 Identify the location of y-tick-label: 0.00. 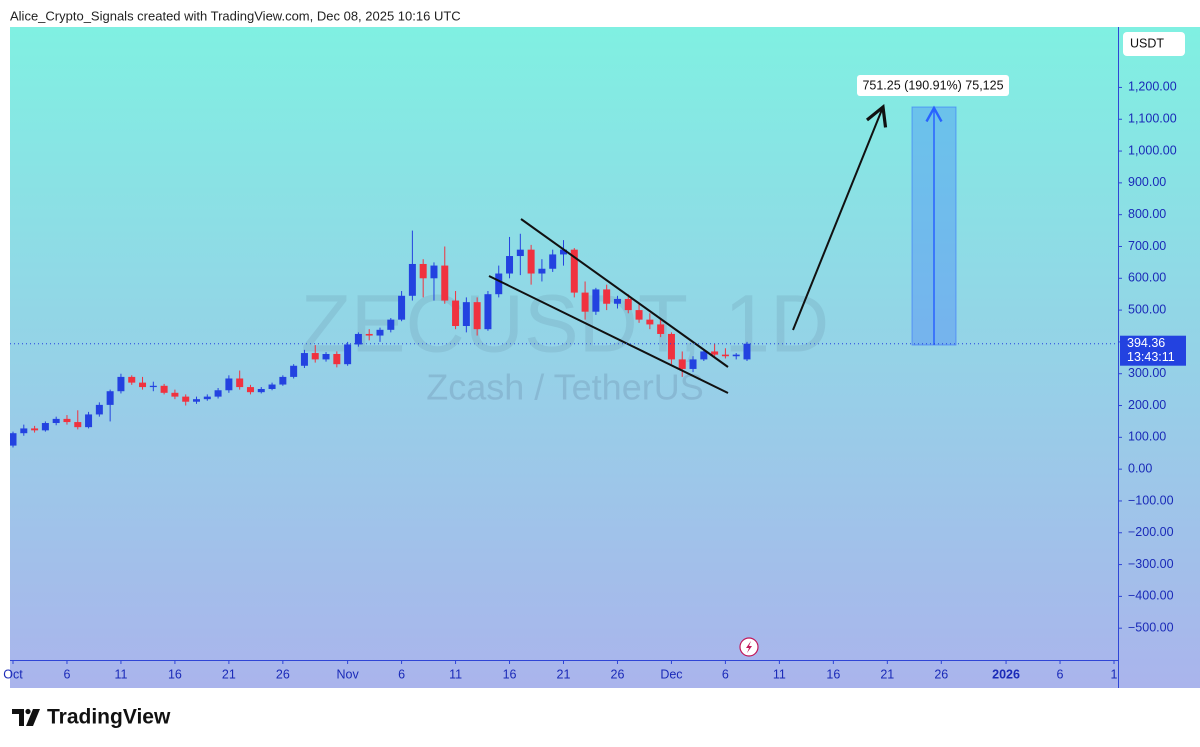
(1140, 468).